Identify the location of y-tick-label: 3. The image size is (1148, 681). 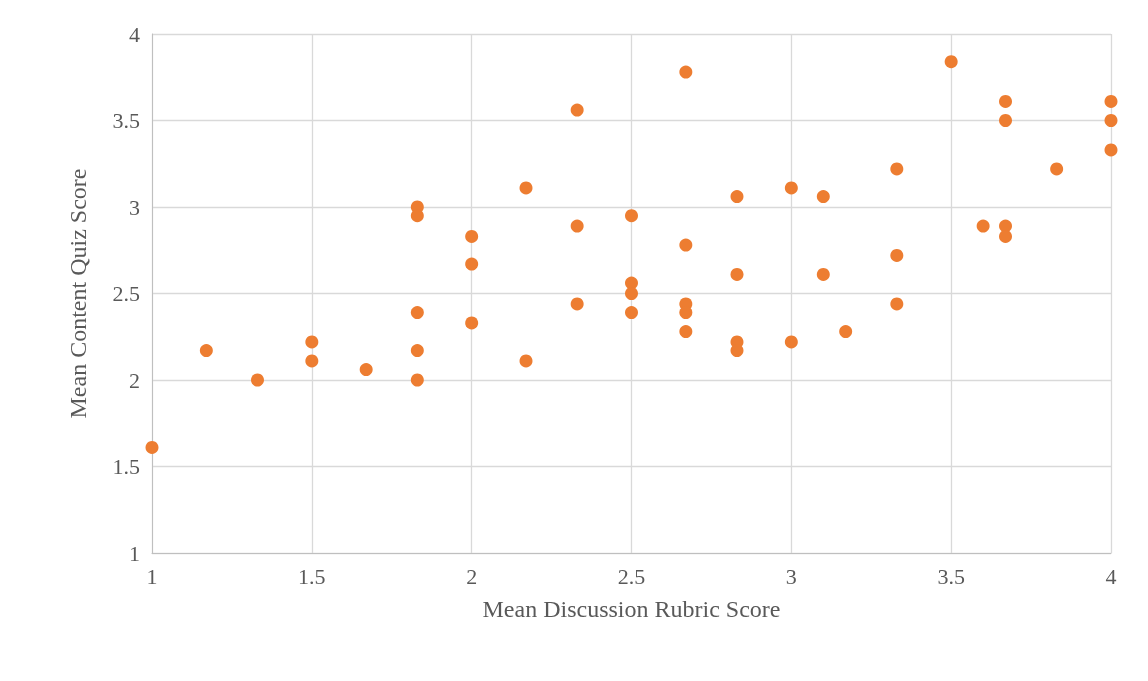
(134, 207).